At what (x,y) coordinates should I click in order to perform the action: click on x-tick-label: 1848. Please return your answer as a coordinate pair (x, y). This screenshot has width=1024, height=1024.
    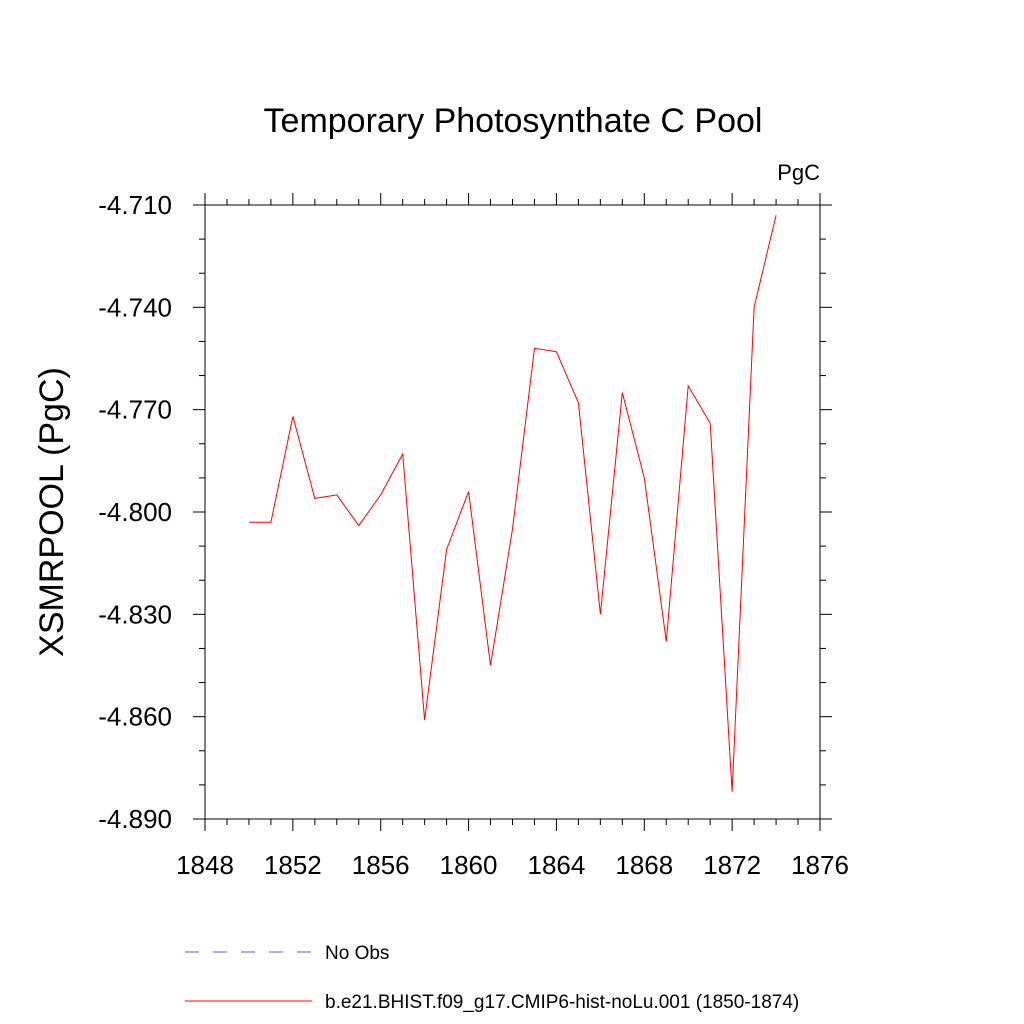
    Looking at the image, I should click on (205, 865).